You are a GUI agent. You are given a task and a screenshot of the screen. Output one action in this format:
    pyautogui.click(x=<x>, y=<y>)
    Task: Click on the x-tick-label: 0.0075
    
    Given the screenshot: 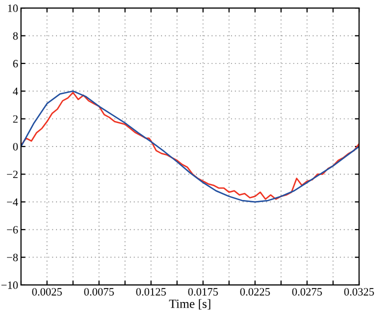 What is the action you would take?
    pyautogui.click(x=99, y=292)
    